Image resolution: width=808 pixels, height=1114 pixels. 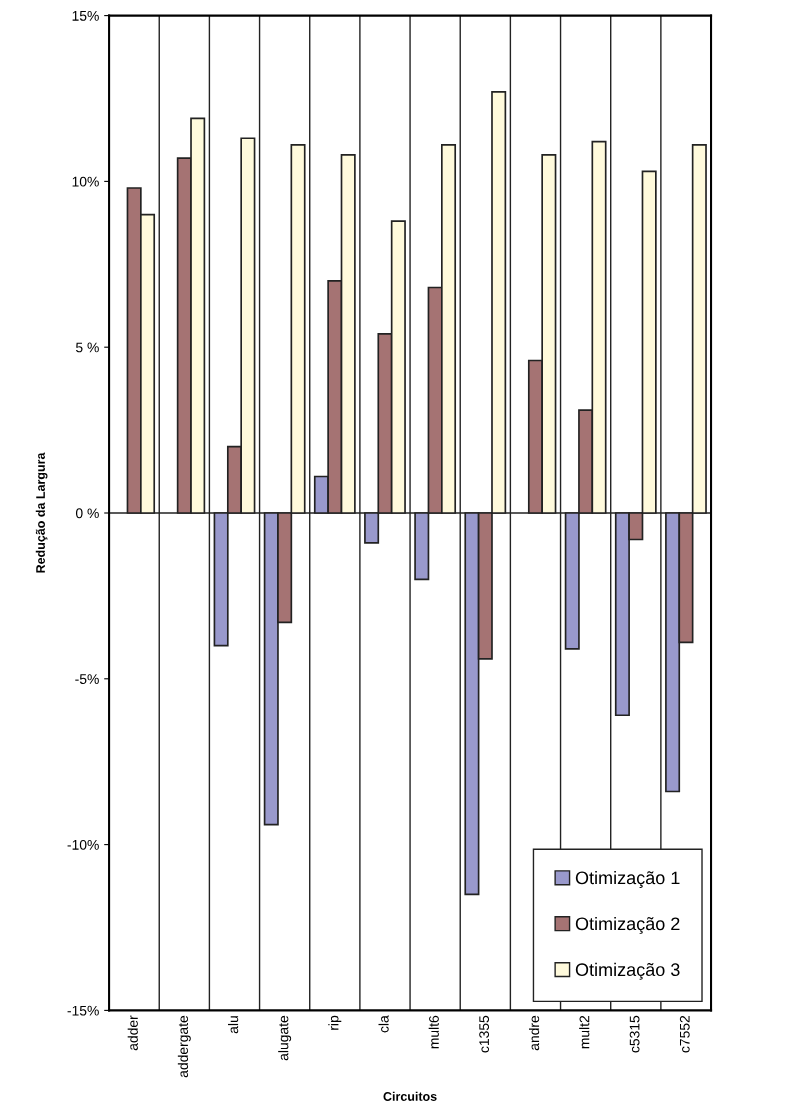 What do you see at coordinates (83, 1010) in the screenshot?
I see `y-tick-label: -15%` at bounding box center [83, 1010].